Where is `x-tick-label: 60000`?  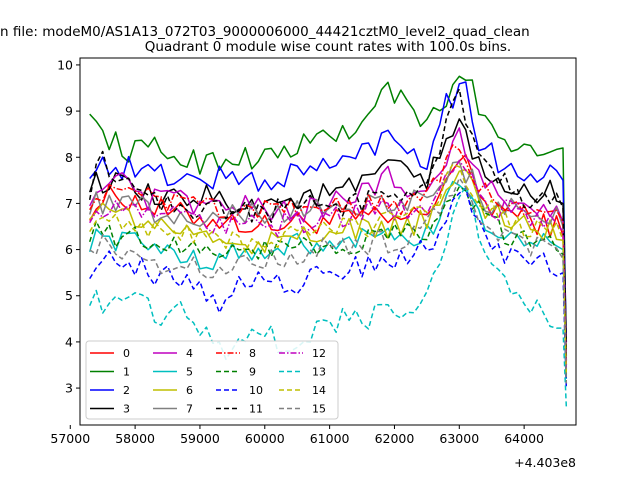
x-tick-label: 60000 is located at coordinates (265, 438).